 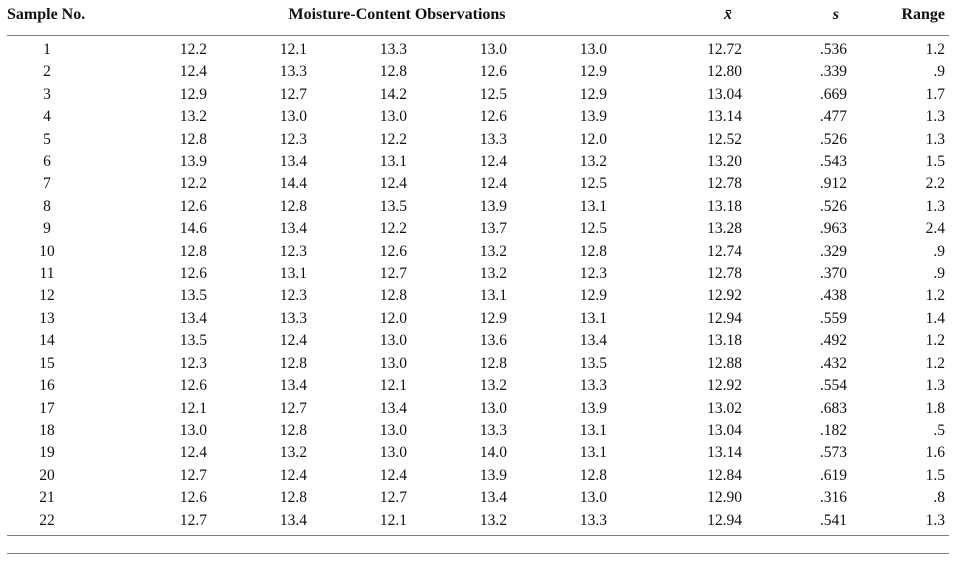 I want to click on header-observations: Moisture-Content Observations, so click(x=367, y=19).